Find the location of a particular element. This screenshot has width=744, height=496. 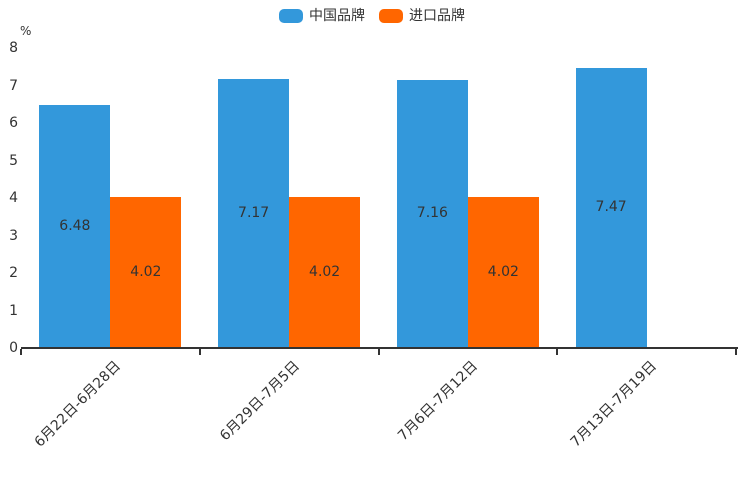

legend: 中国品牌 进口品牌 is located at coordinates (372, 16).